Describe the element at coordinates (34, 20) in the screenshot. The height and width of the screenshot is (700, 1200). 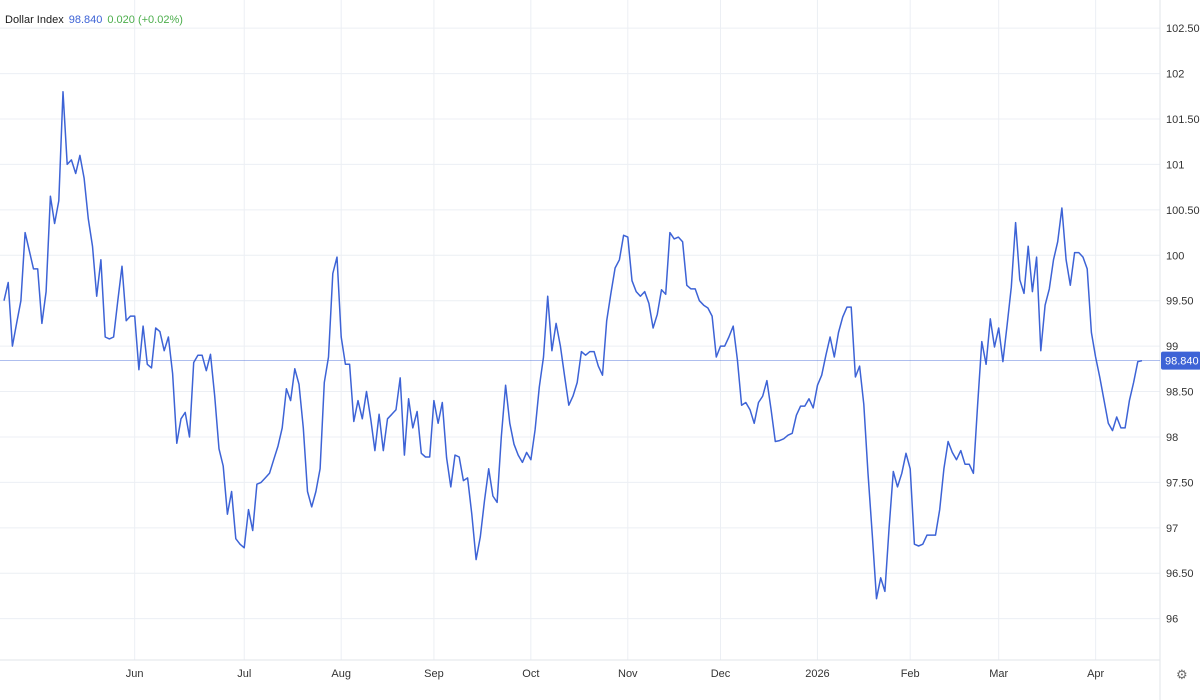
I see `legend-symbol-name: Dollar Index` at that location.